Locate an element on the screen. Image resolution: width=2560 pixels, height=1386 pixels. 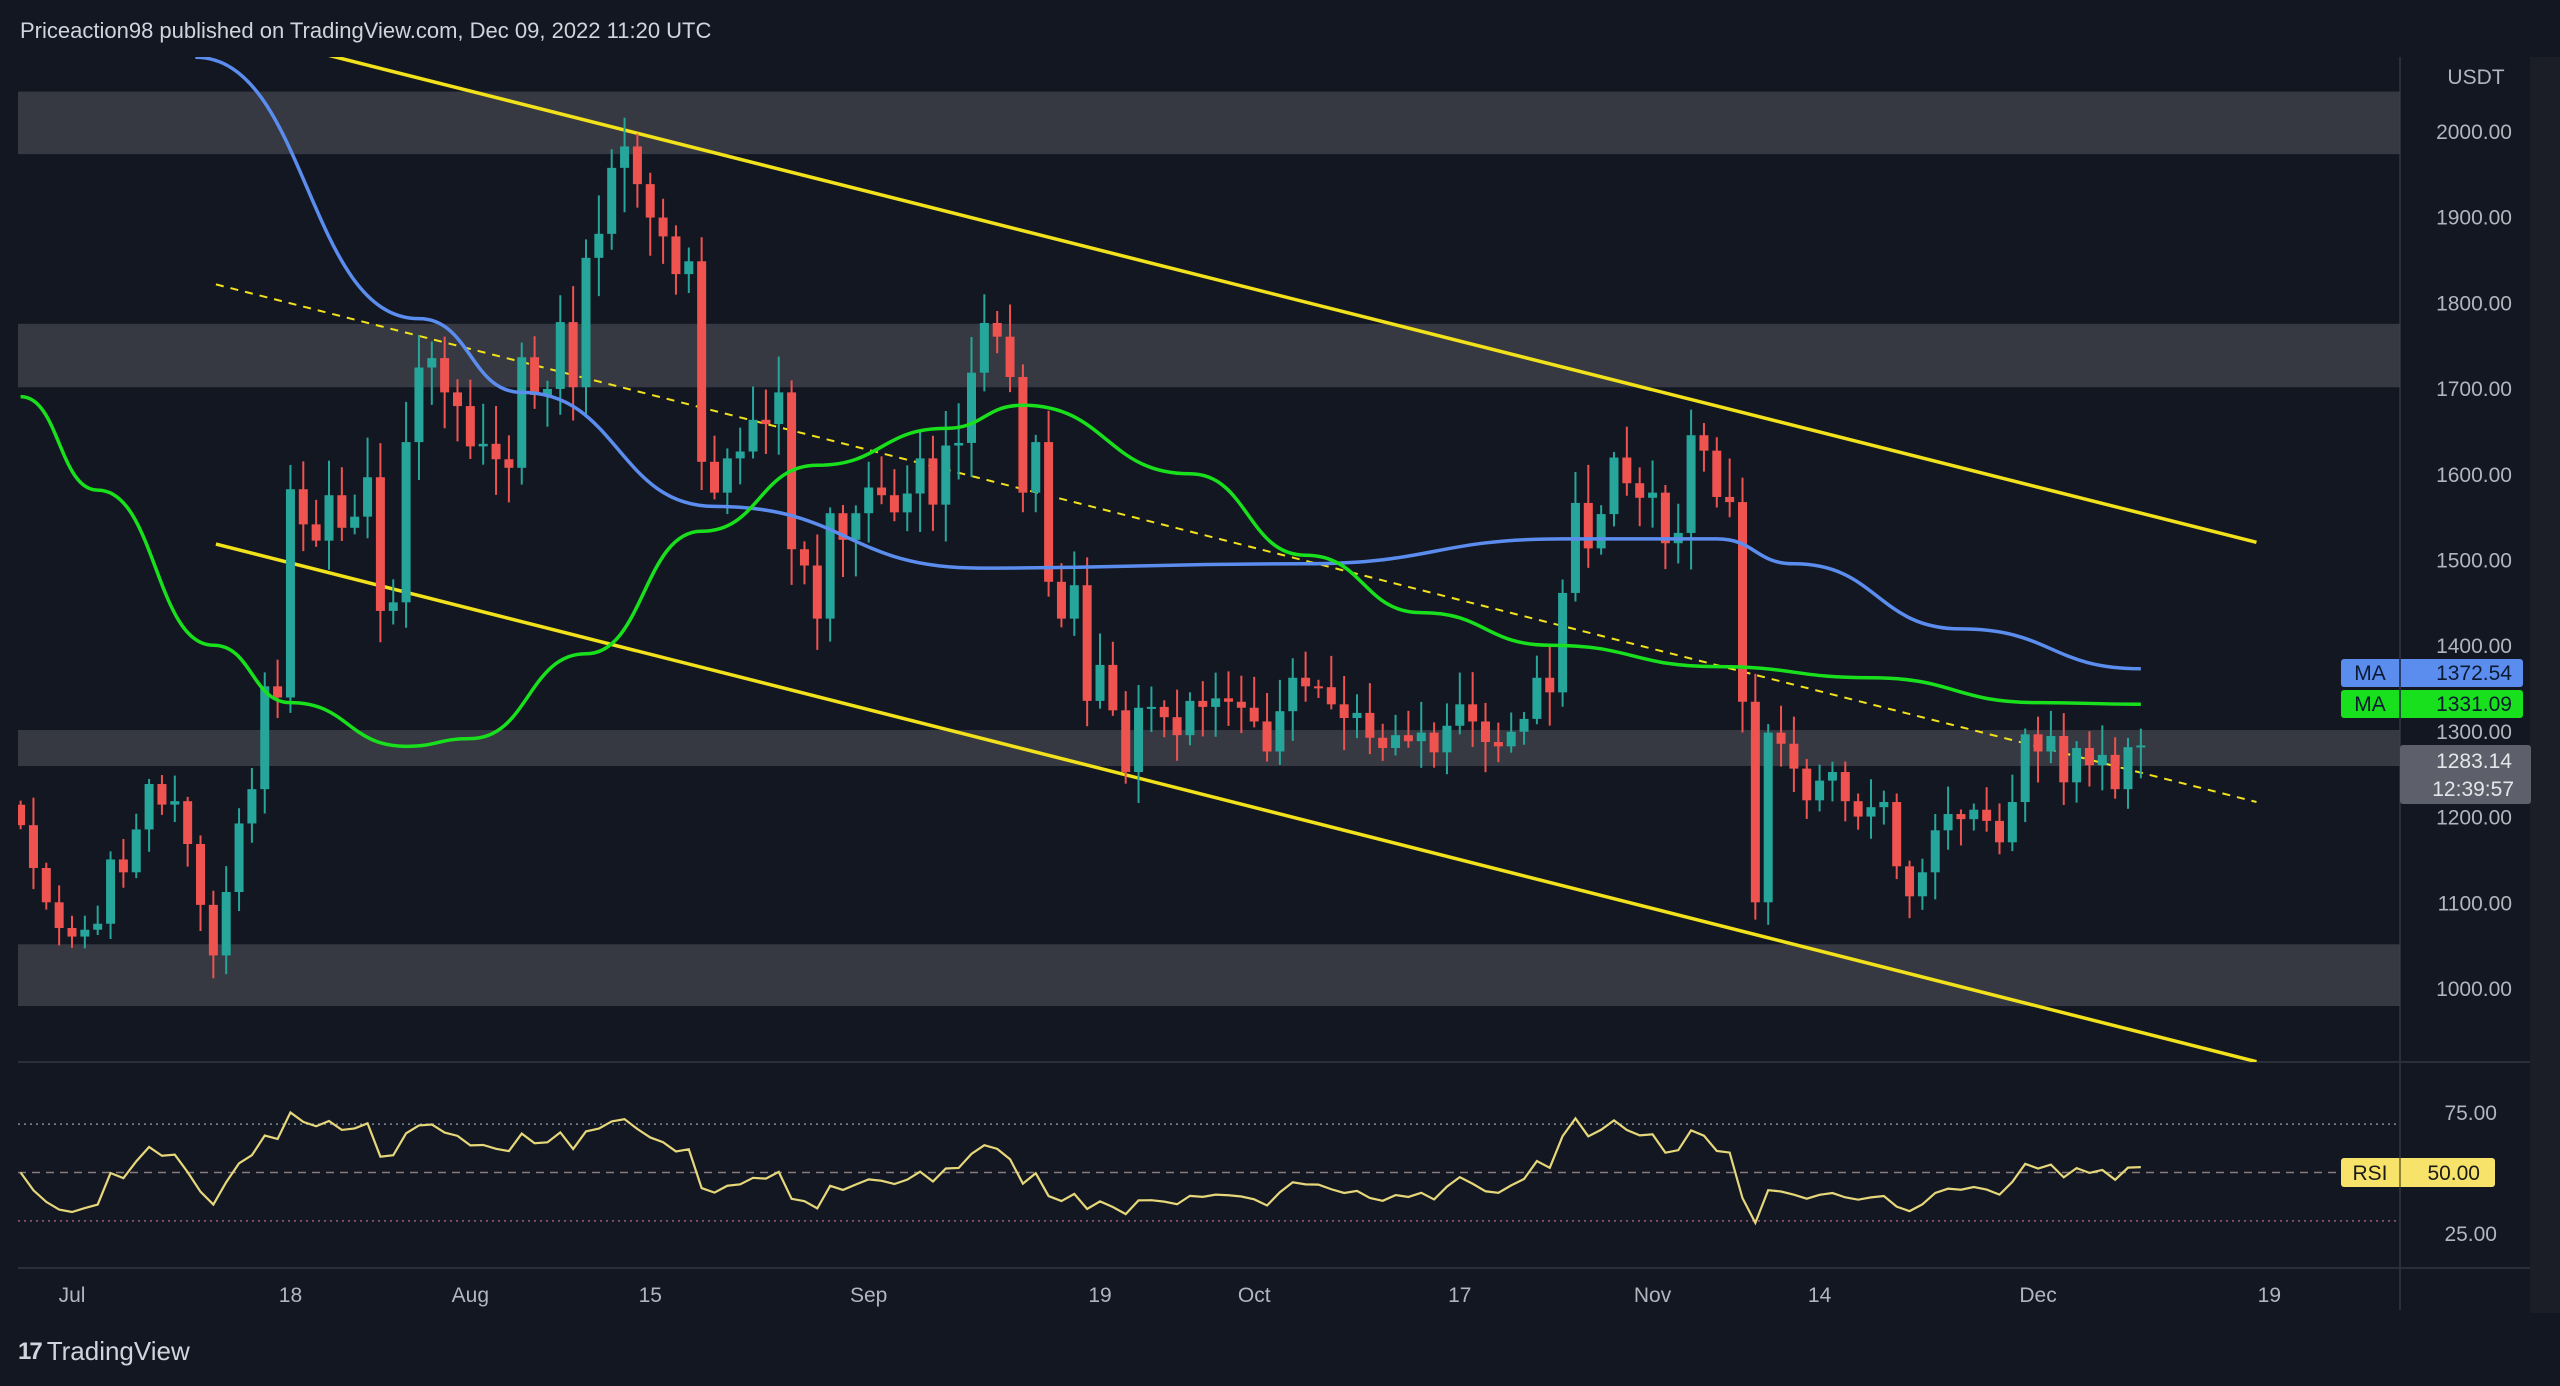
time-tick-label: Dec is located at coordinates (2037, 1295).